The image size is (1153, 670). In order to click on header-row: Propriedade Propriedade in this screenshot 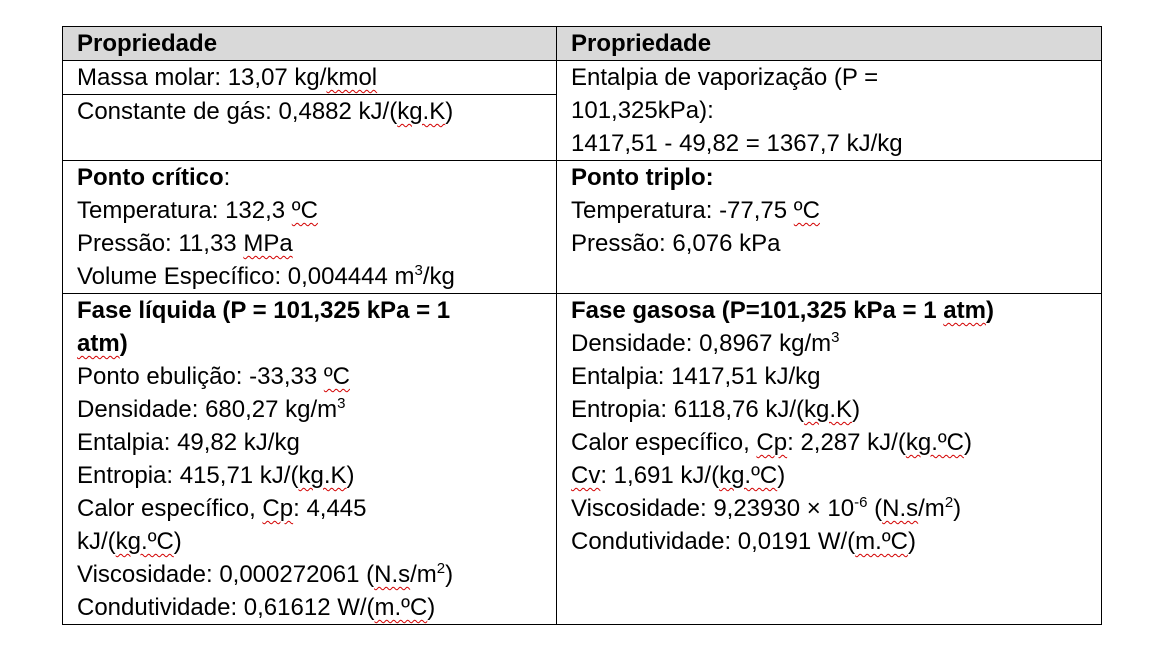, I will do `click(582, 43)`.